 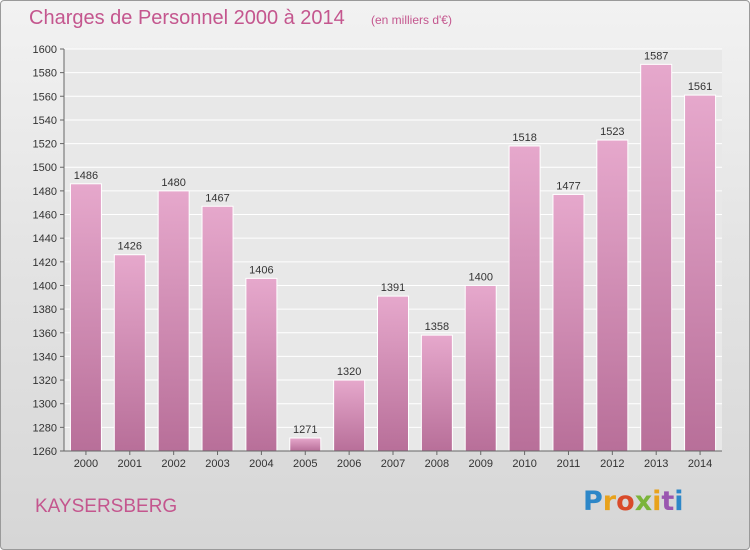 What do you see at coordinates (668, 501) in the screenshot?
I see `logo-letter: t` at bounding box center [668, 501].